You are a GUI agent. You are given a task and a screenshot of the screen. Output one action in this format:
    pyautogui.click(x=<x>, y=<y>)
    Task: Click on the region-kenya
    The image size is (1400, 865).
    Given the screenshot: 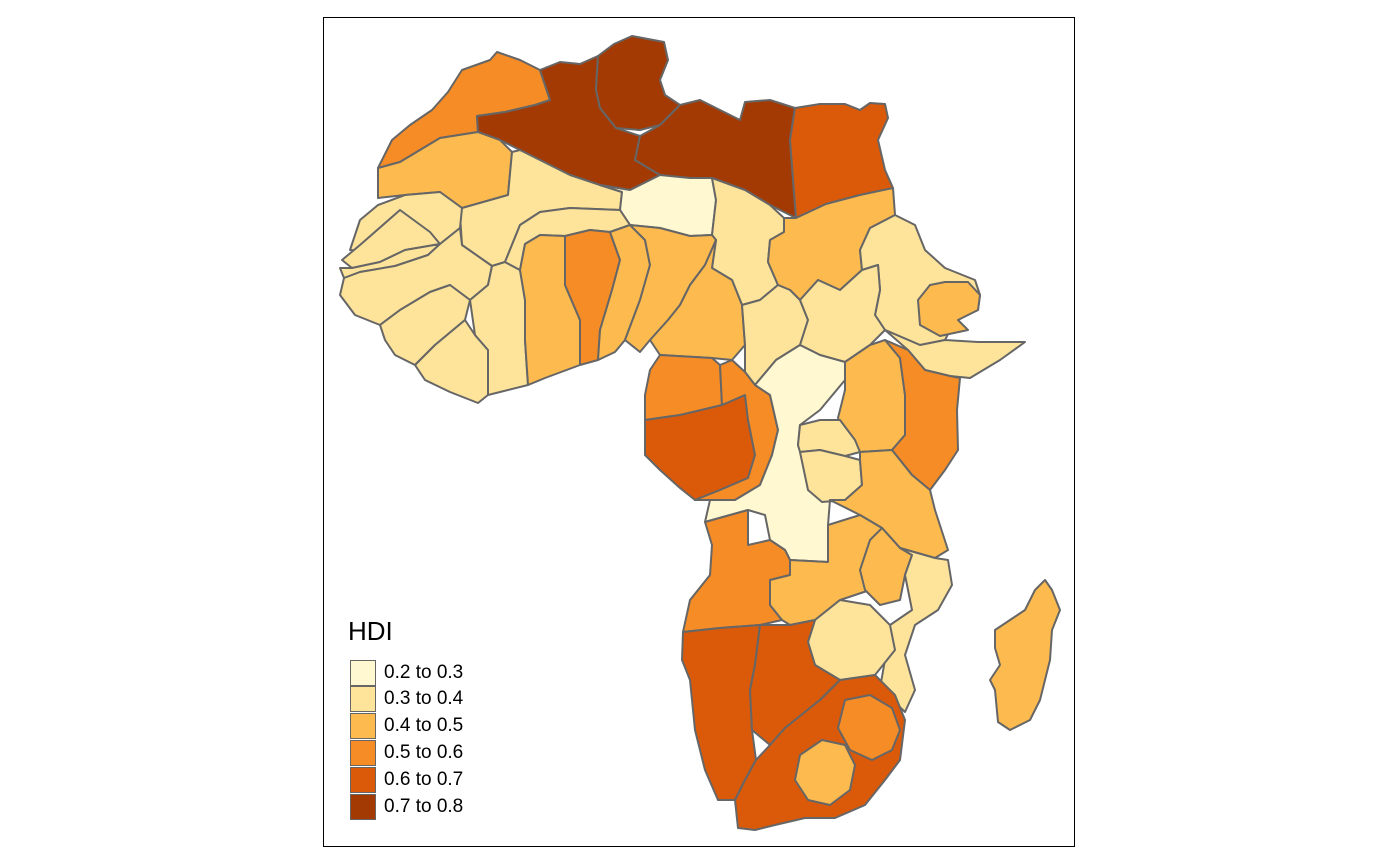 What is the action you would take?
    pyautogui.click(x=922, y=415)
    